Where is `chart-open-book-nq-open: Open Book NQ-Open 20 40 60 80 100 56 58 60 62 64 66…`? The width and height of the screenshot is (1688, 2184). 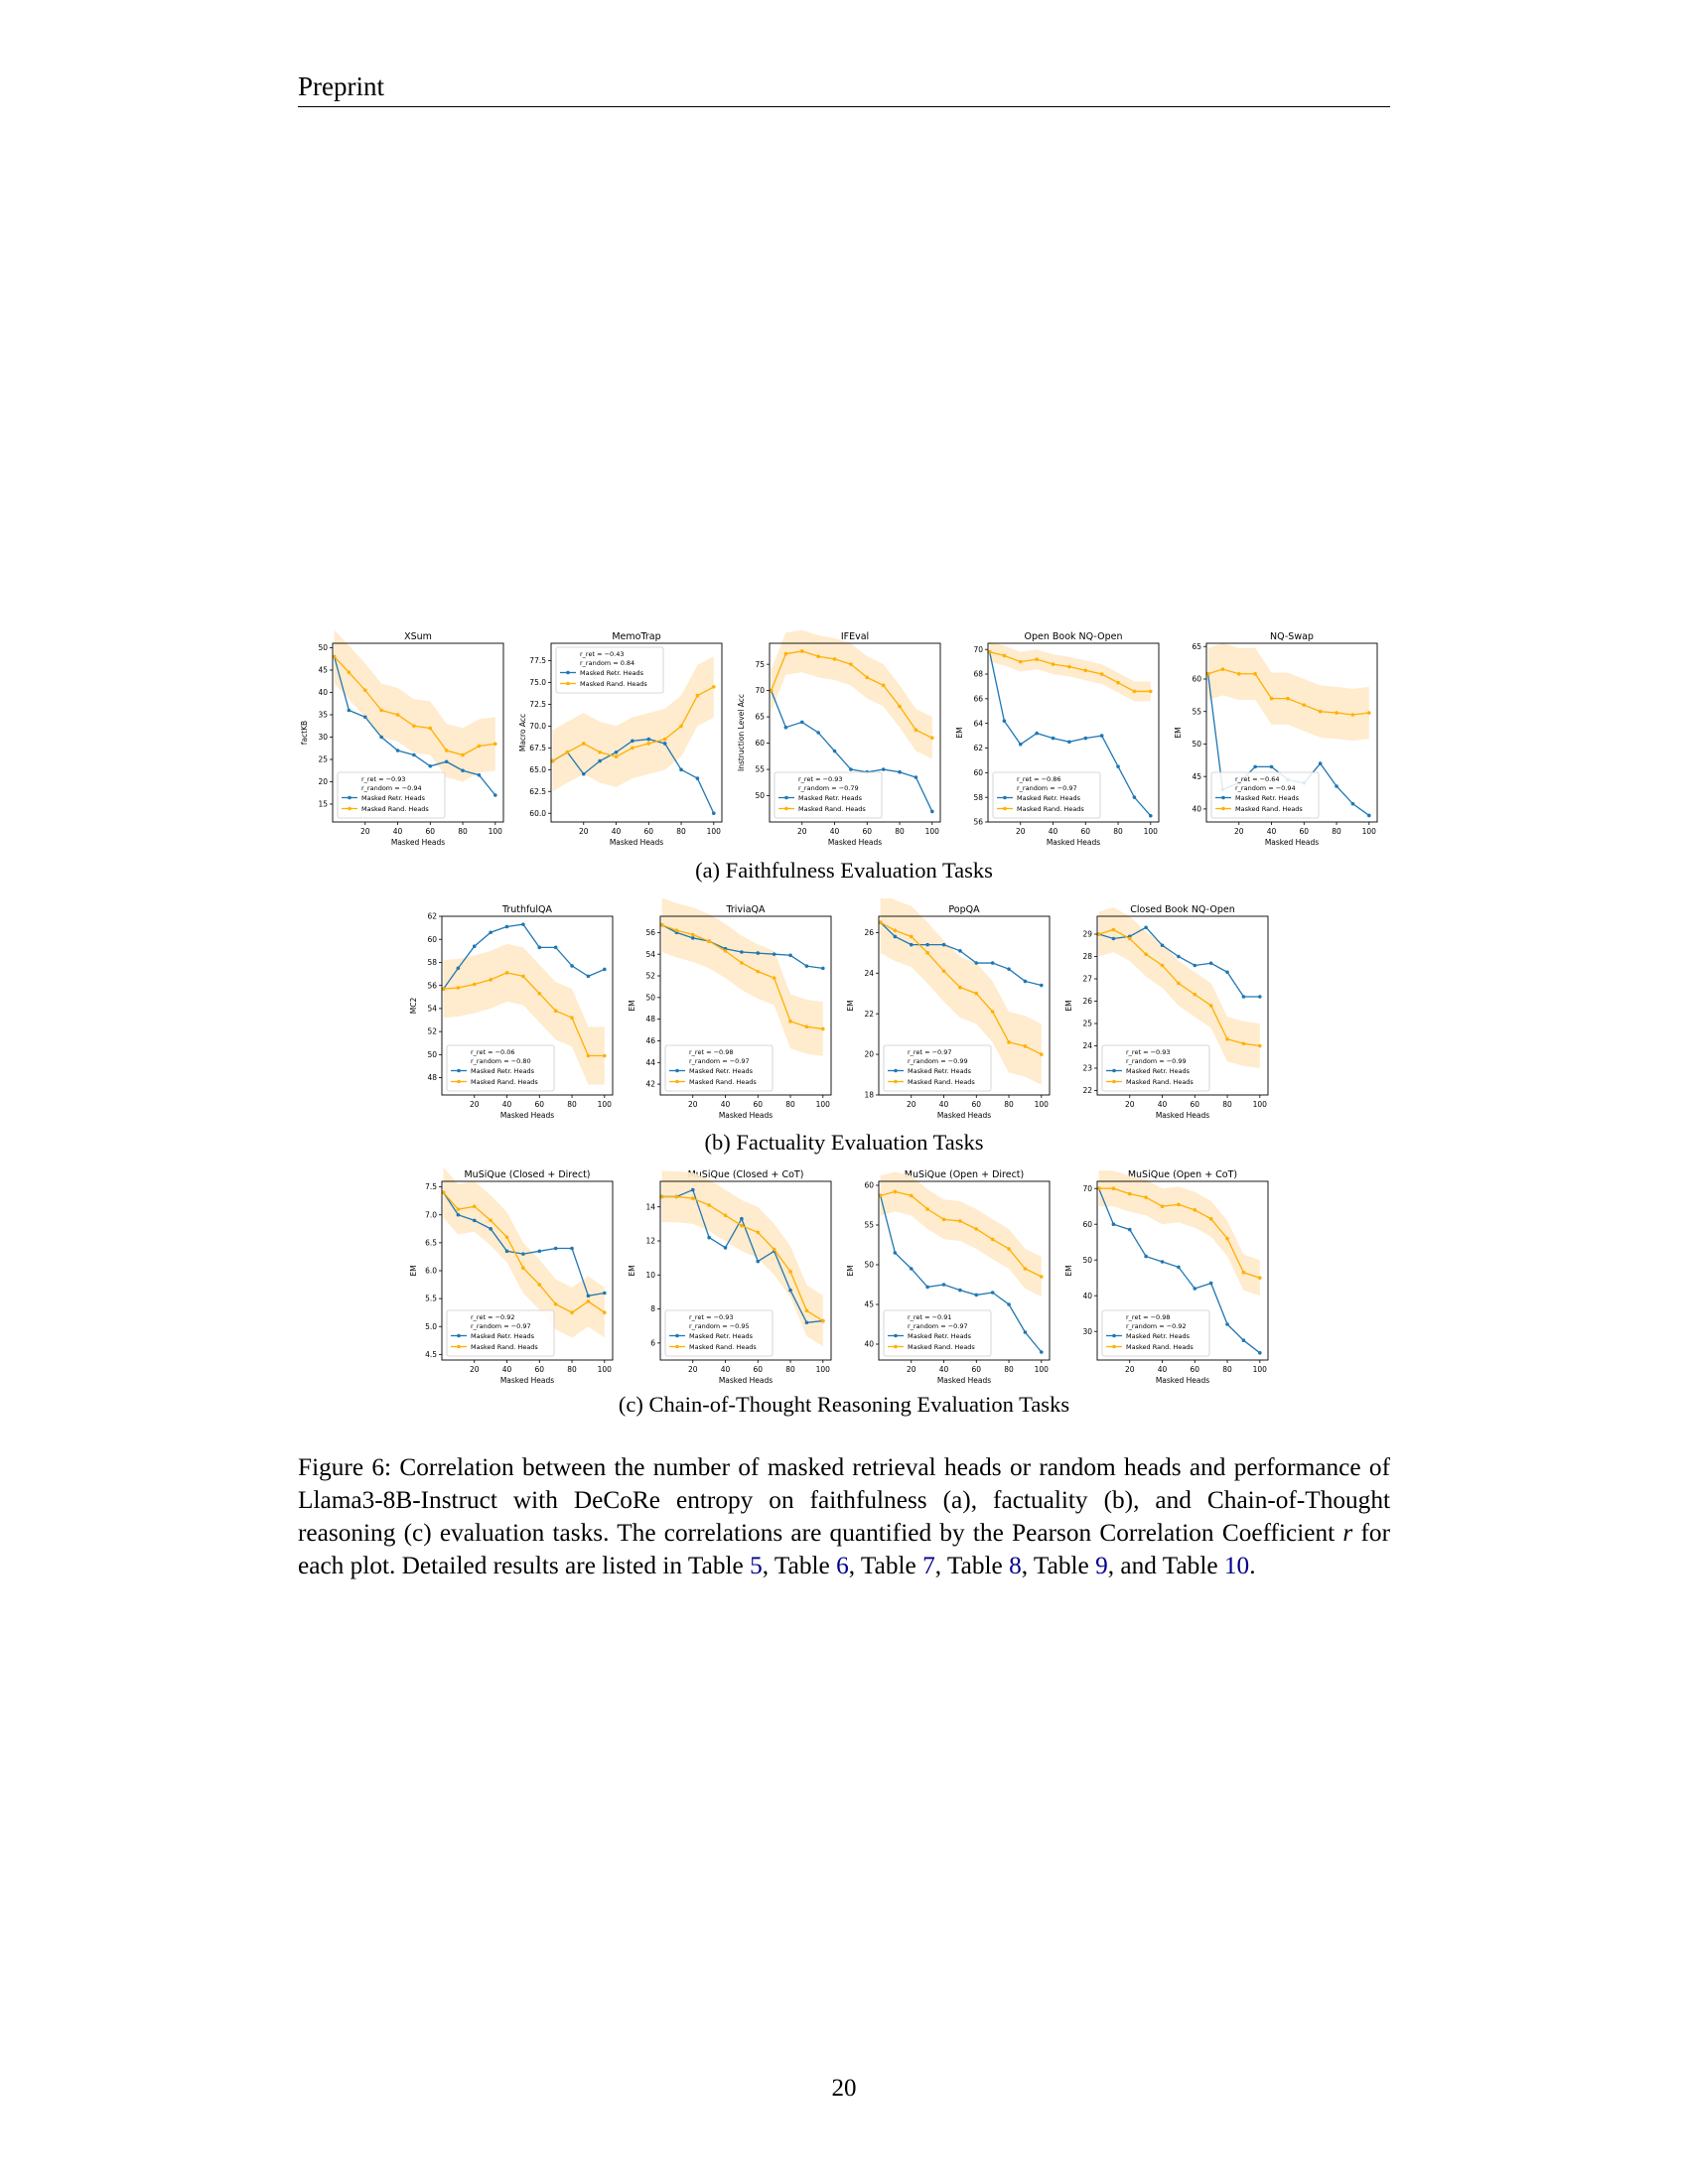 chart-open-book-nq-open: Open Book NQ-Open 20 40 60 80 100 56 58 60 62 64 66… is located at coordinates (1057, 739).